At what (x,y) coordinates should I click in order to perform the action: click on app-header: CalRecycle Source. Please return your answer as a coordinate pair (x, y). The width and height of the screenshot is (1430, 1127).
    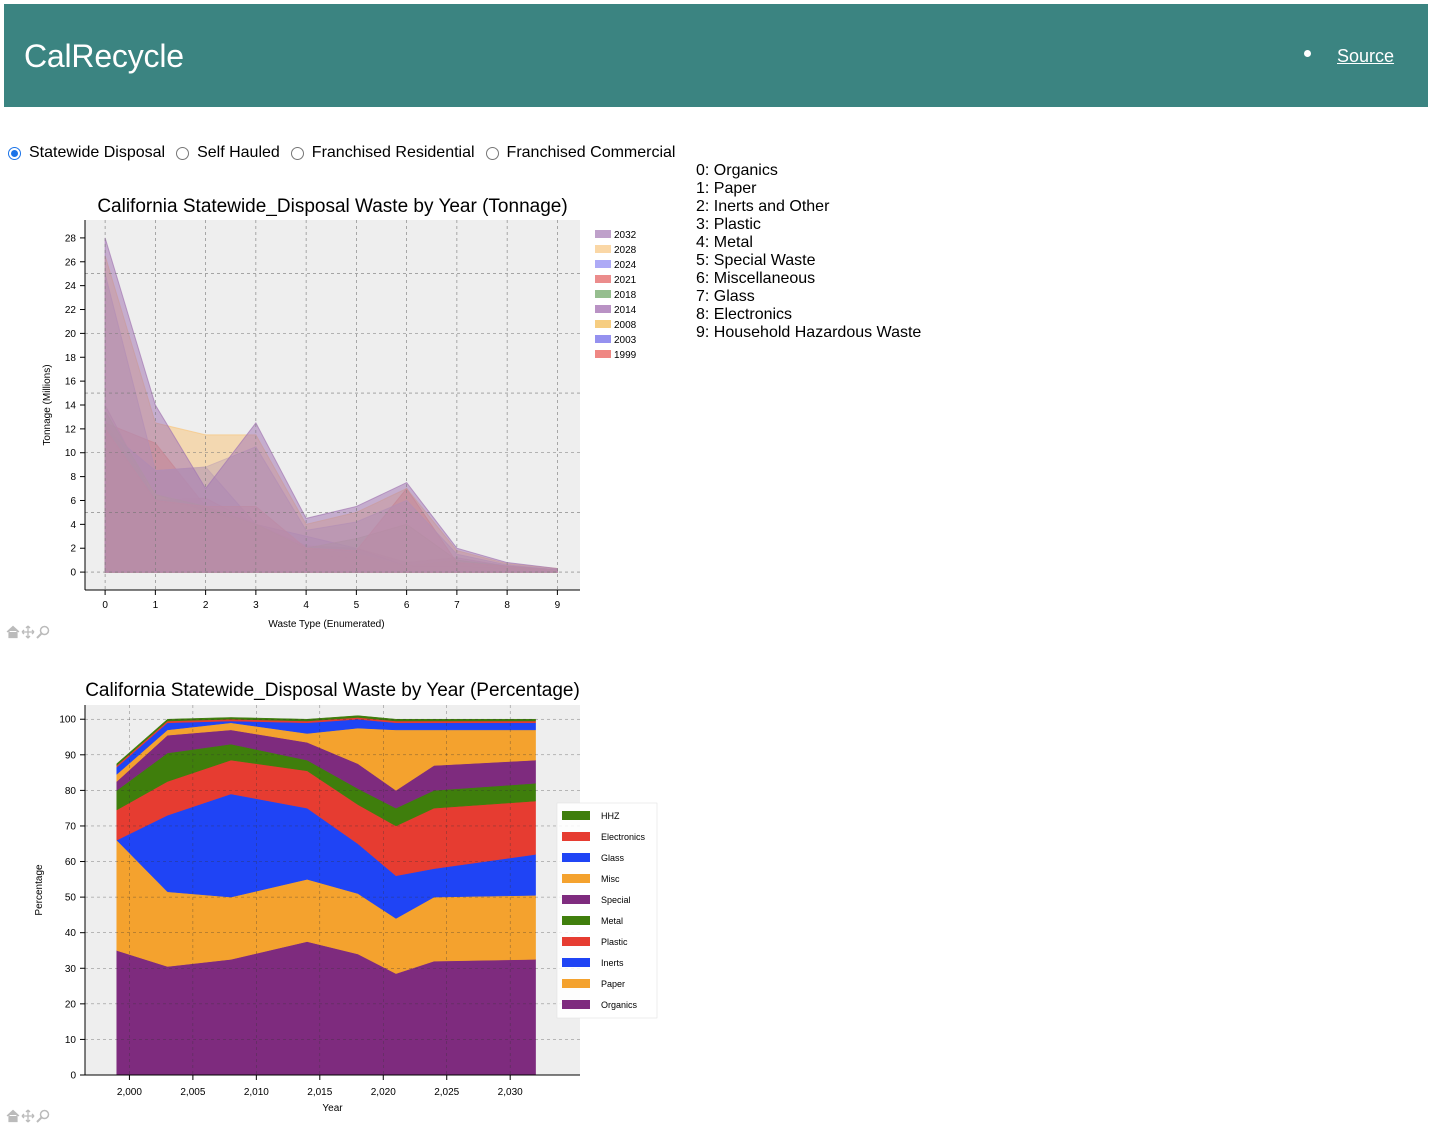
    Looking at the image, I should click on (716, 55).